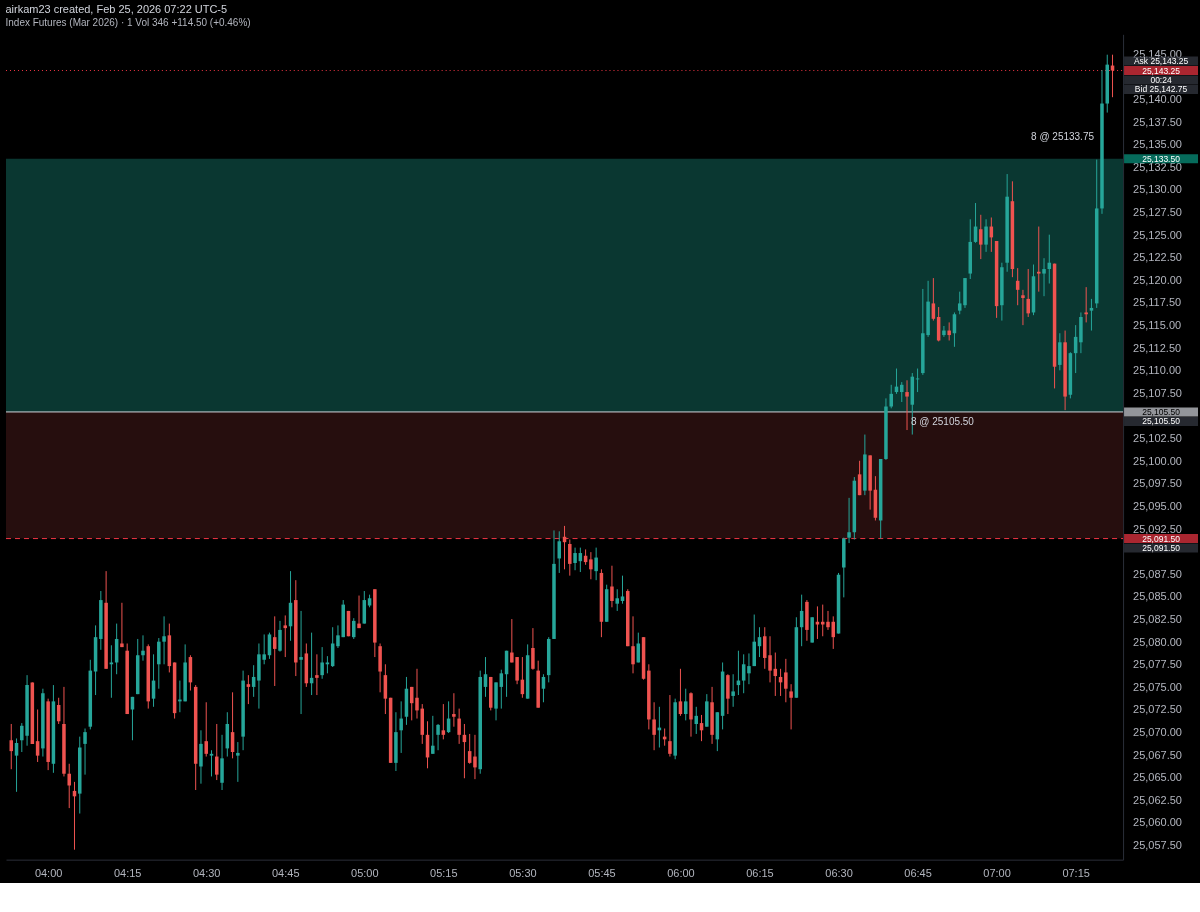  What do you see at coordinates (997, 873) in the screenshot?
I see `x-tick-label: 07:00` at bounding box center [997, 873].